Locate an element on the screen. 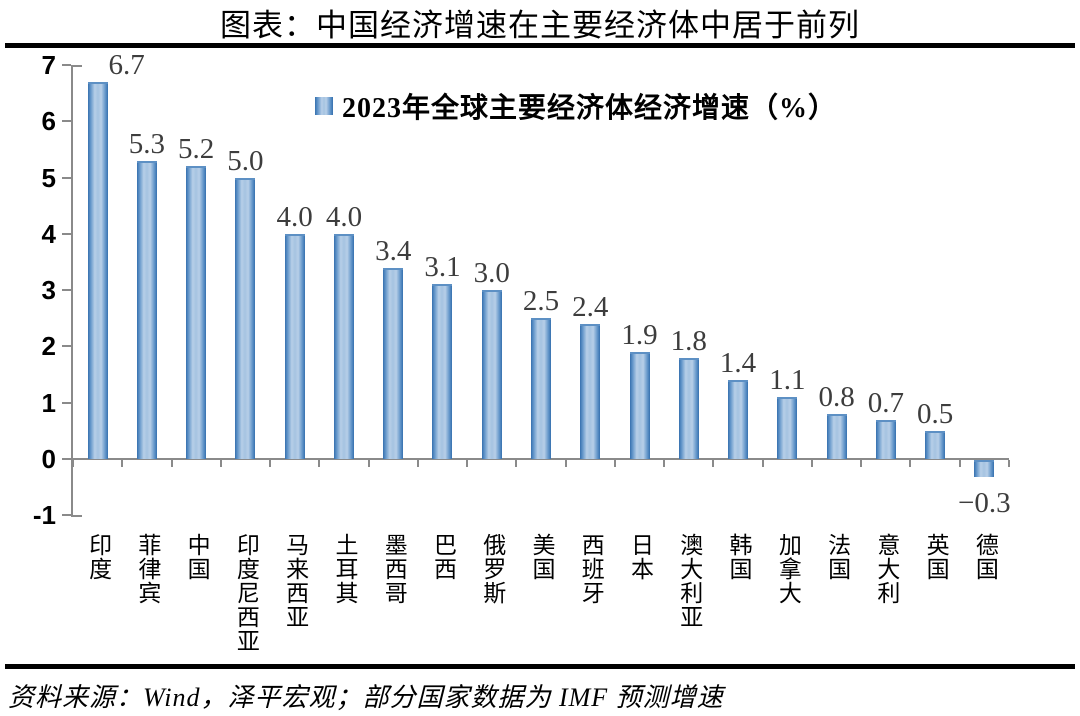  bar-value-label: −0.3 is located at coordinates (984, 502).